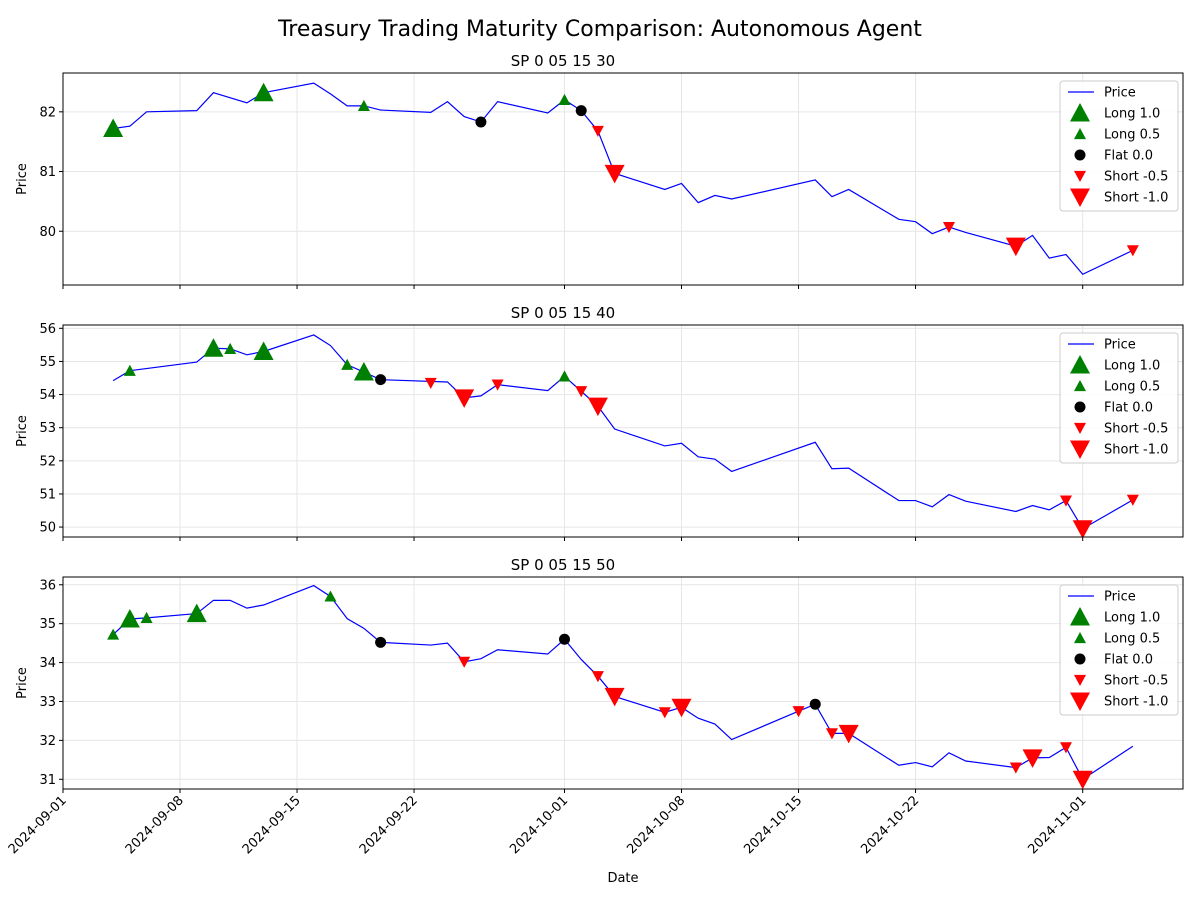 This screenshot has width=1200, height=900. I want to click on subplot-title: SP 0 05 15 50, so click(563, 565).